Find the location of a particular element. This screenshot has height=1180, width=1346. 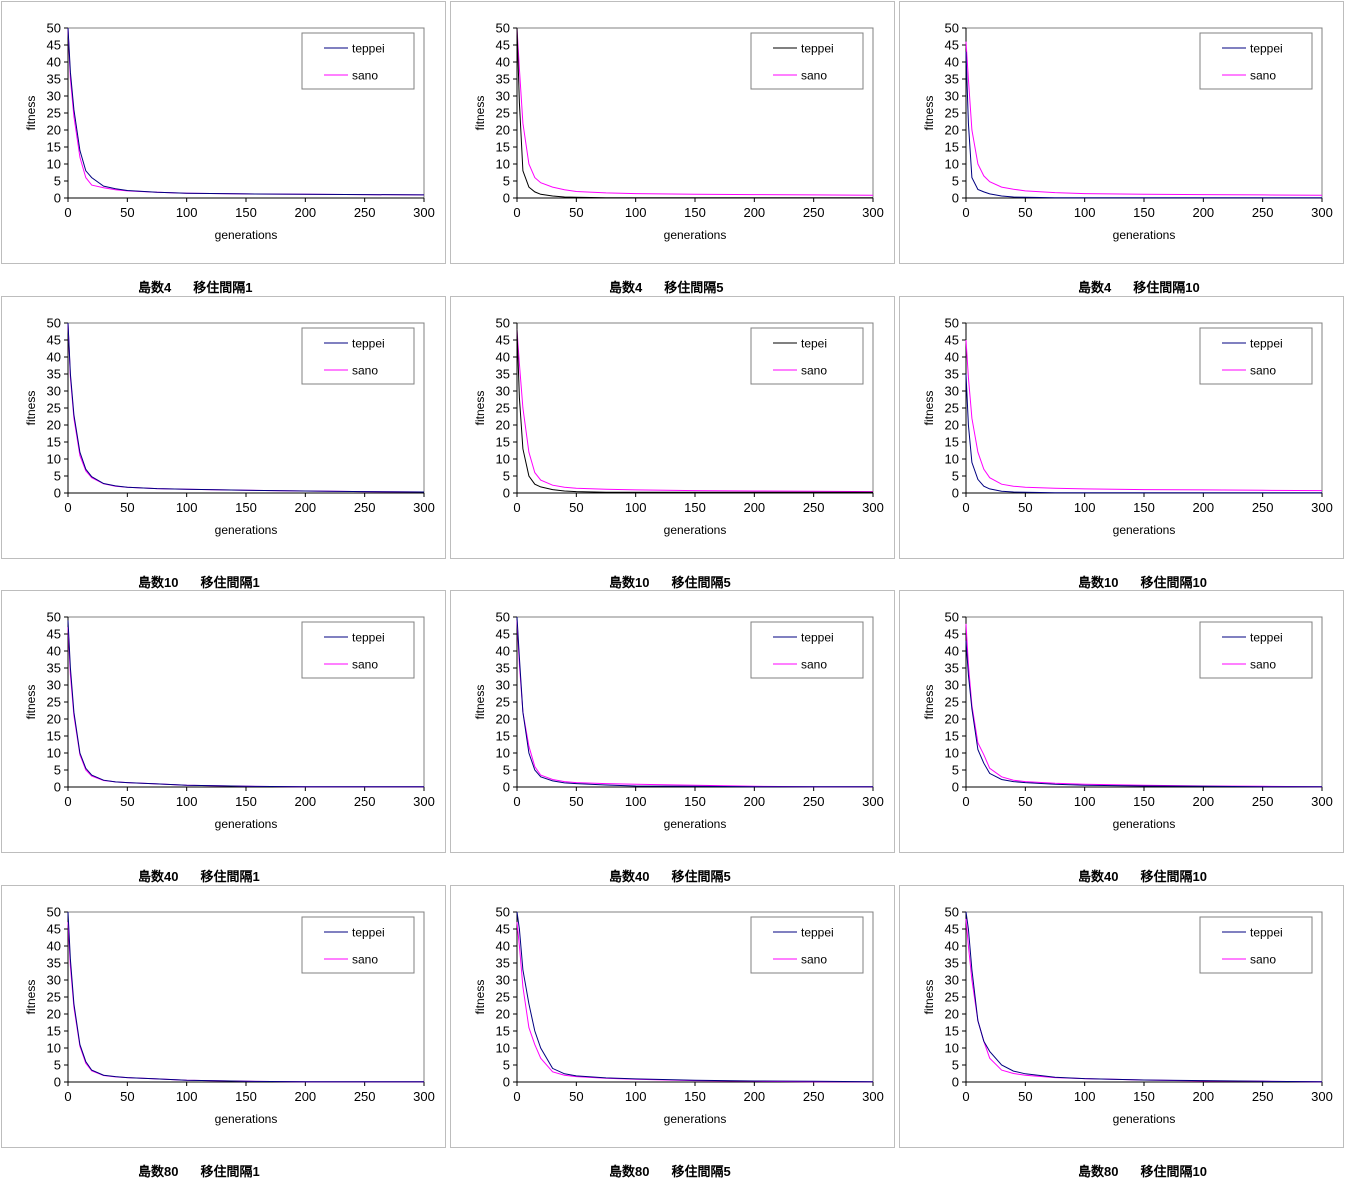

x-tick-label: 250 is located at coordinates (1263, 212).